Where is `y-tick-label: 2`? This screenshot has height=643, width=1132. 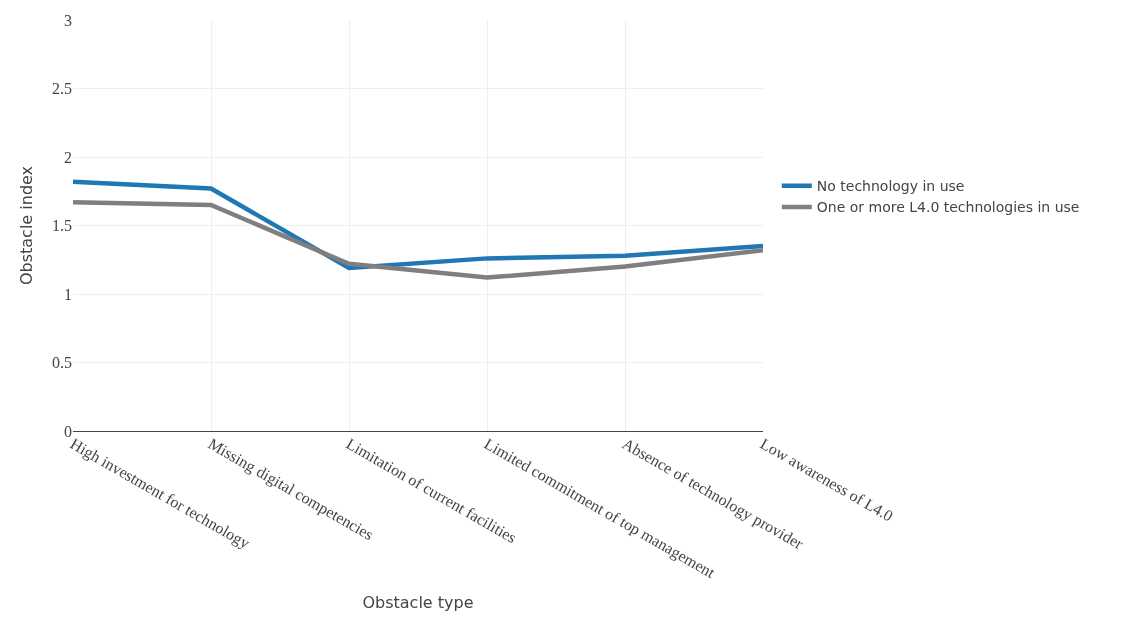
y-tick-label: 2 is located at coordinates (68, 157).